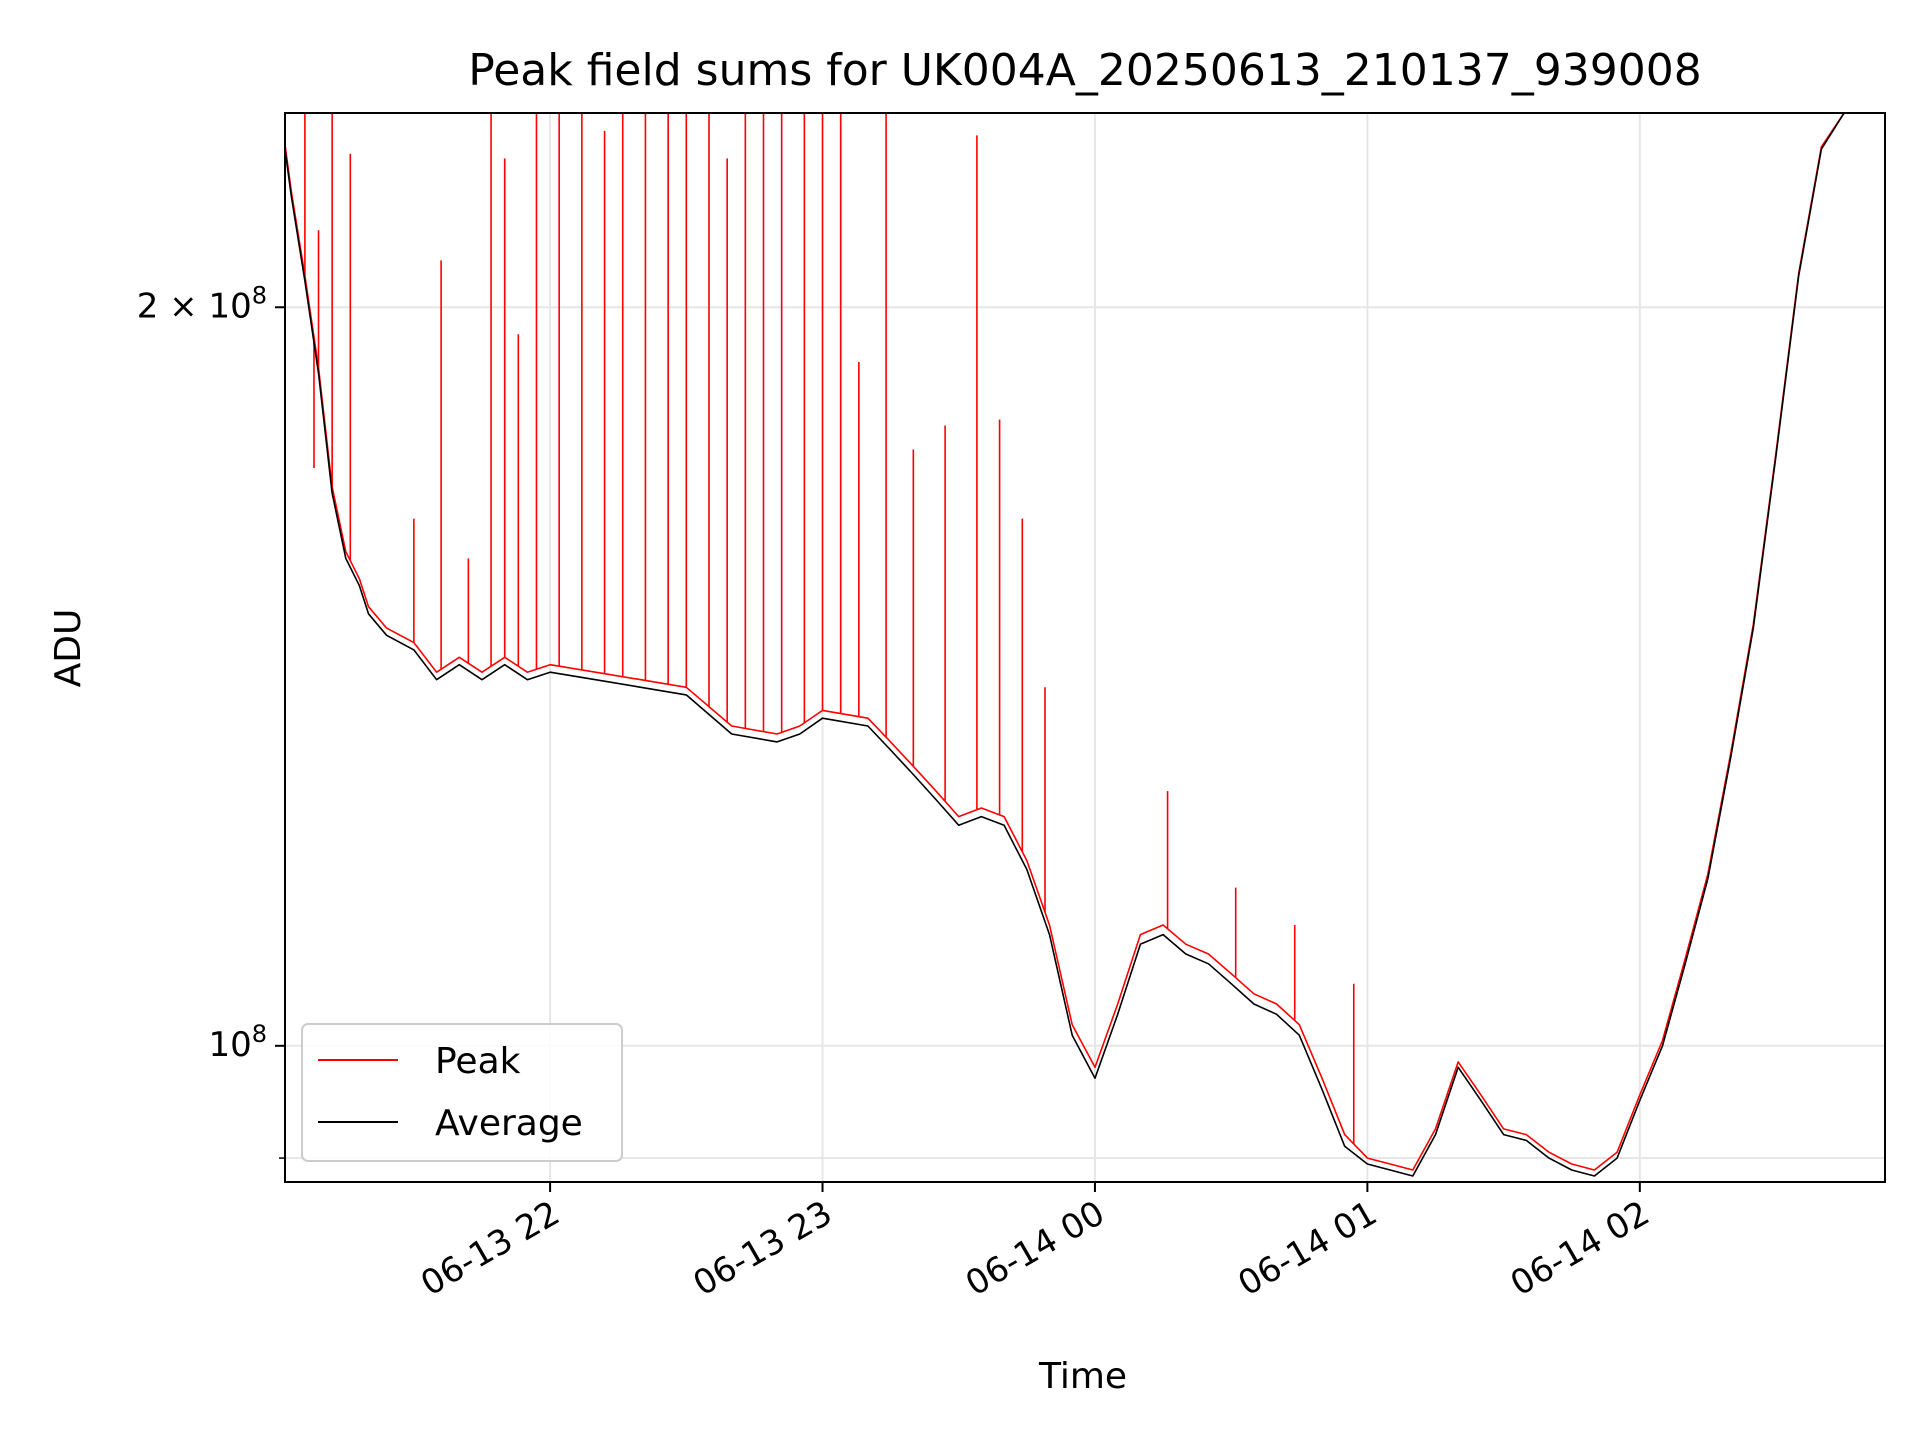 This screenshot has height=1440, width=1920. I want to click on legend: Peak Average, so click(462, 1092).